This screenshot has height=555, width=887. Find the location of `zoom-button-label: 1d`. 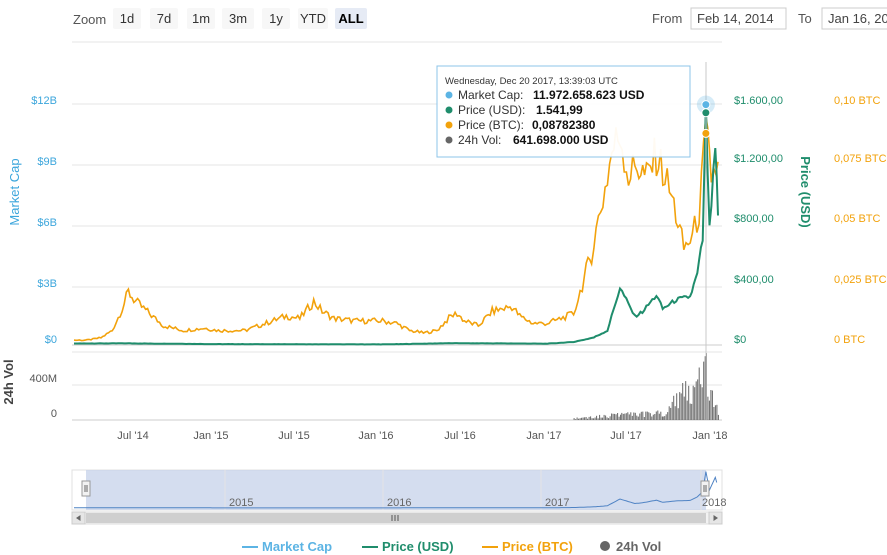

zoom-button-label: 1d is located at coordinates (127, 18).